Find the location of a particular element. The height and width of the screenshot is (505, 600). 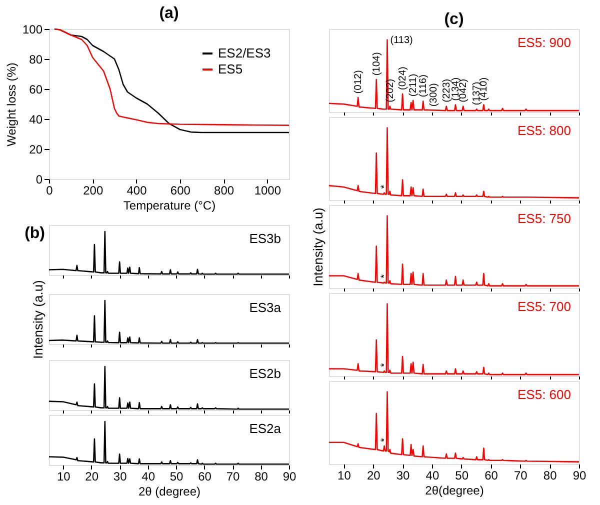

x-tick-label: 400 is located at coordinates (137, 191).